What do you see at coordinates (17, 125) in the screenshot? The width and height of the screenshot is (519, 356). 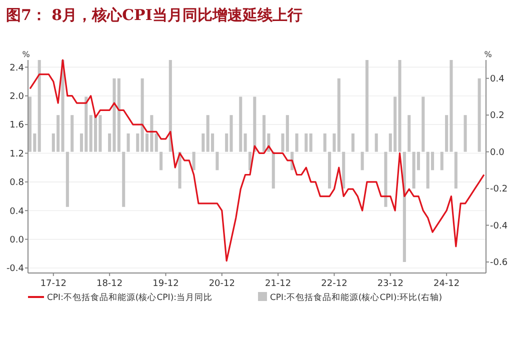 I see `y-tick-label: 1.6` at bounding box center [17, 125].